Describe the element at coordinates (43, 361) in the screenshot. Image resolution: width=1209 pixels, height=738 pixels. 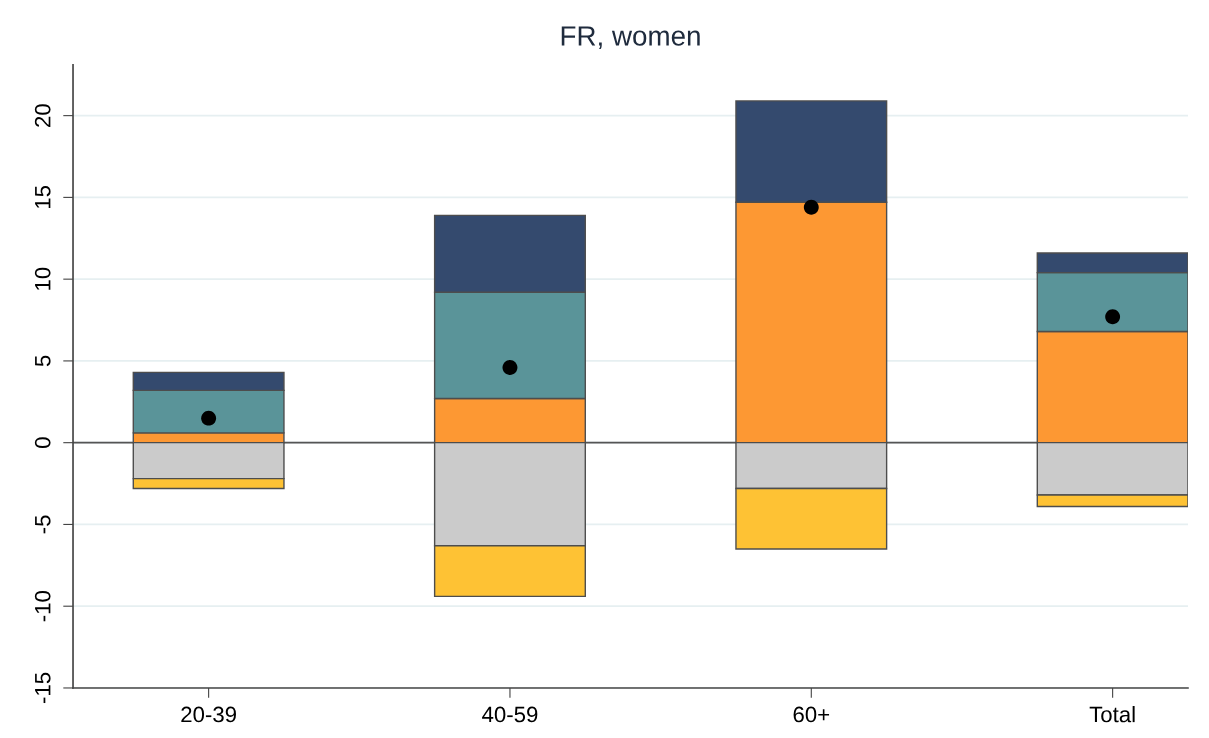
I see `y-tick-label: 5` at that location.